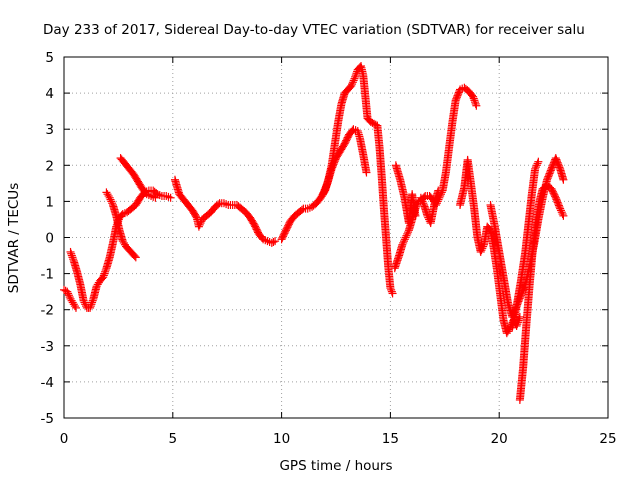  Describe the element at coordinates (499, 439) in the screenshot. I see `x-tick-label: 20` at that location.